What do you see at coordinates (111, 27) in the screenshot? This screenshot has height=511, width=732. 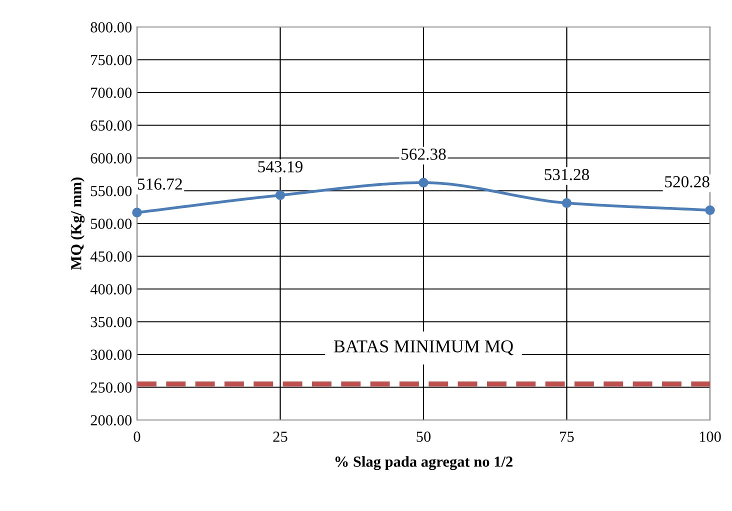 I see `y-tick-label: 800.00` at bounding box center [111, 27].